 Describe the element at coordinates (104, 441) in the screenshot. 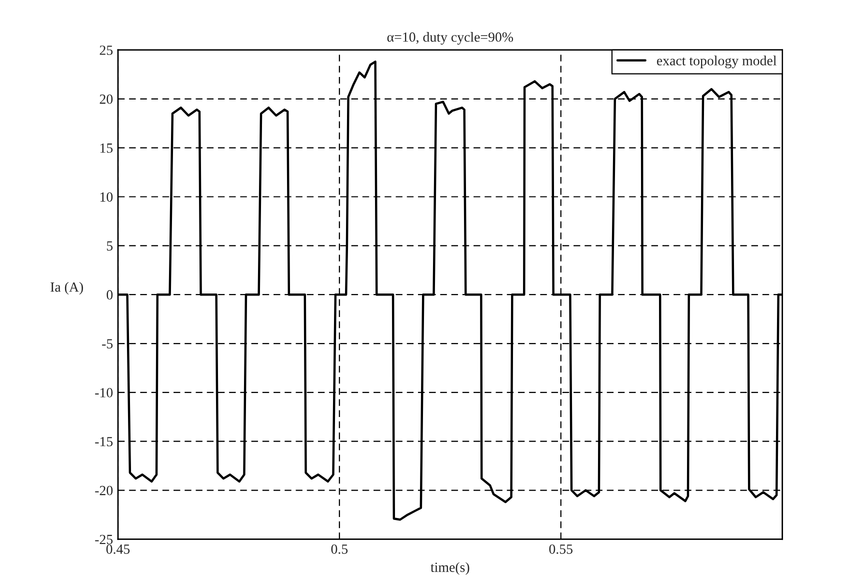

I see `y-tick-label: -15` at that location.